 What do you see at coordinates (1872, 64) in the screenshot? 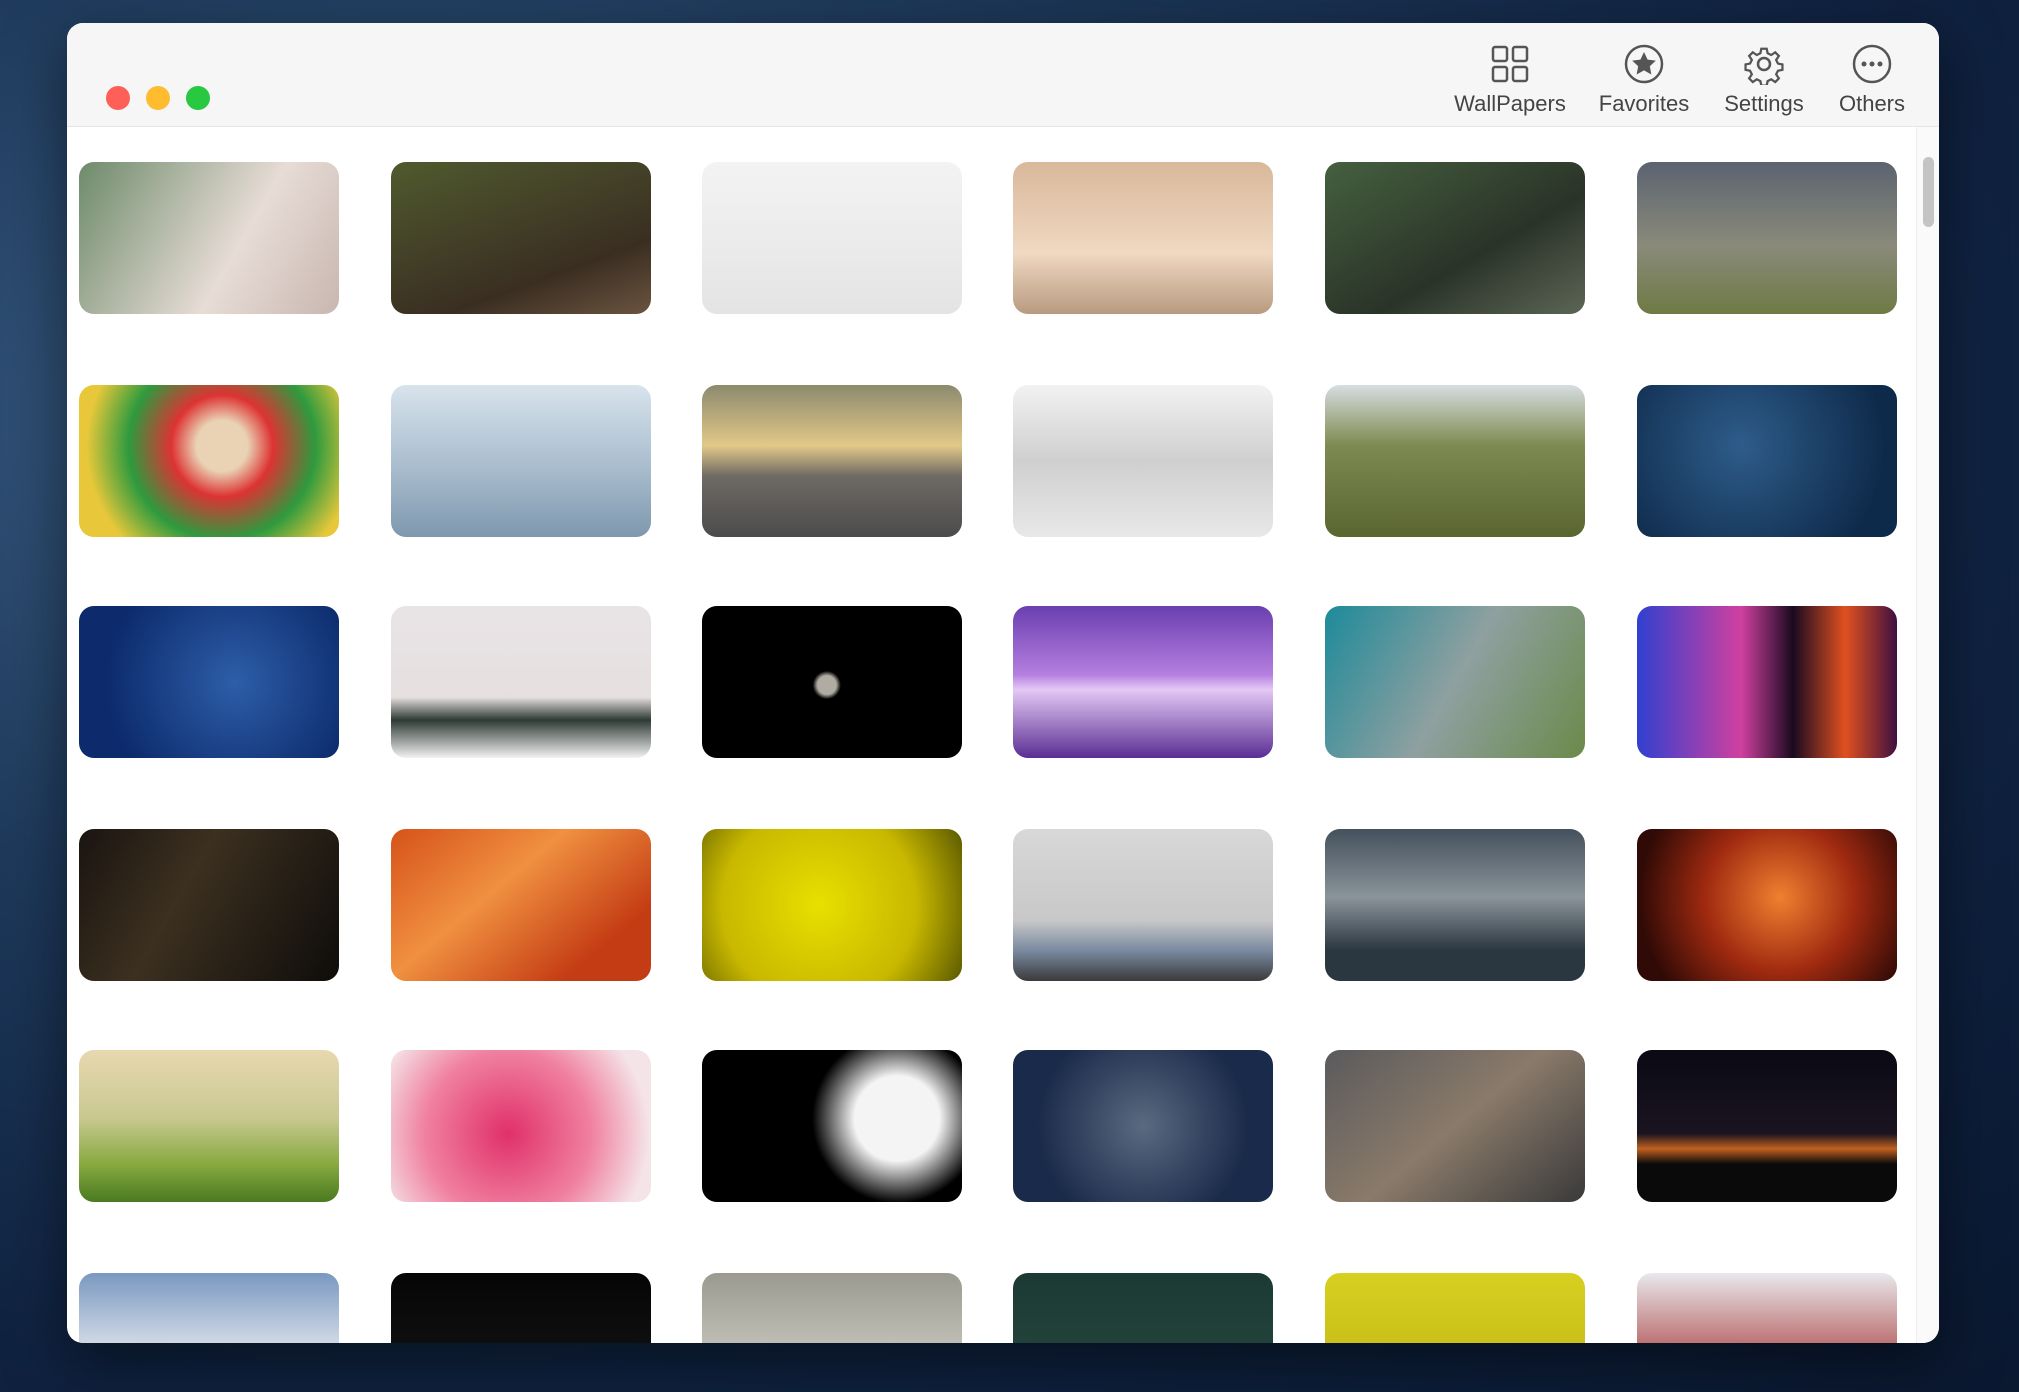
I see `others-icon` at bounding box center [1872, 64].